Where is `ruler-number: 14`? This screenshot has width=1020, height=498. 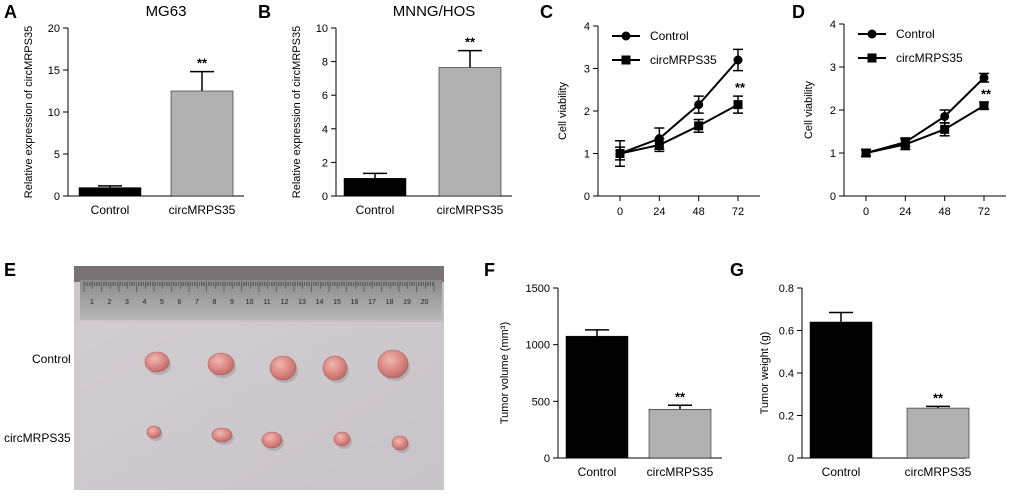
ruler-number: 14 is located at coordinates (320, 302).